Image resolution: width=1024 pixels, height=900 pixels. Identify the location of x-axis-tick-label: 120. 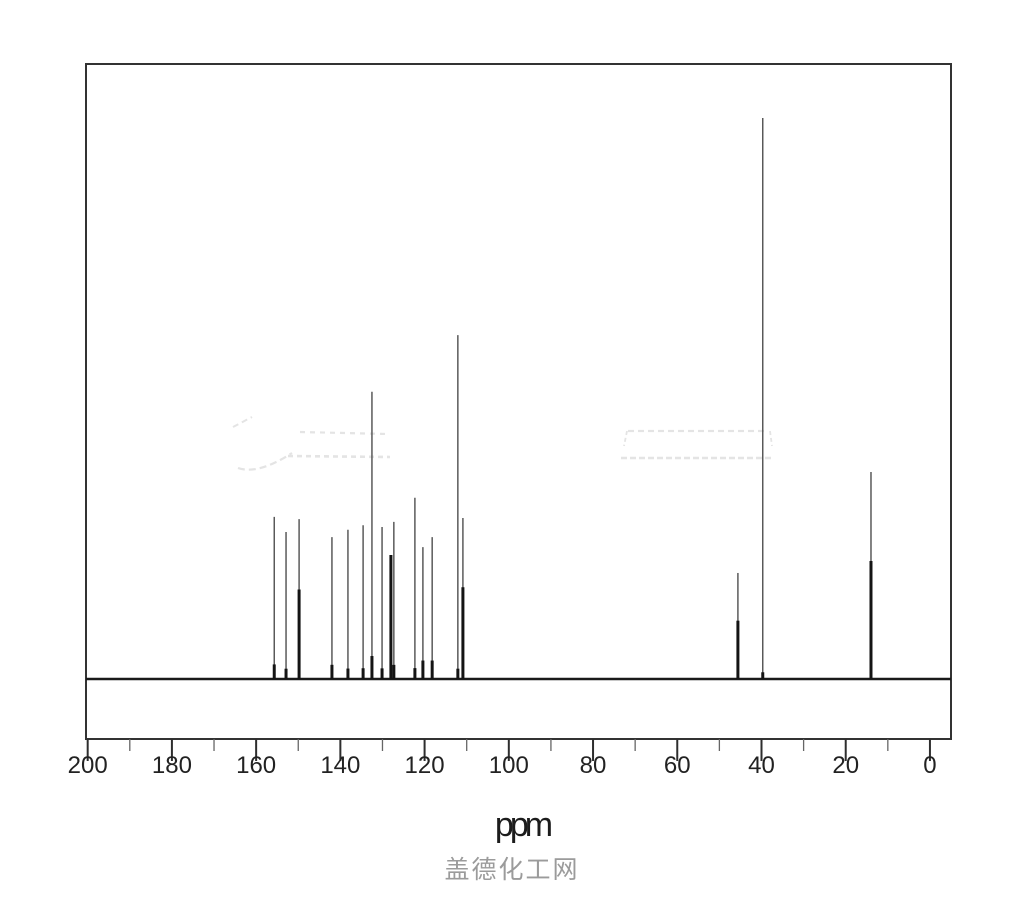
(424, 765).